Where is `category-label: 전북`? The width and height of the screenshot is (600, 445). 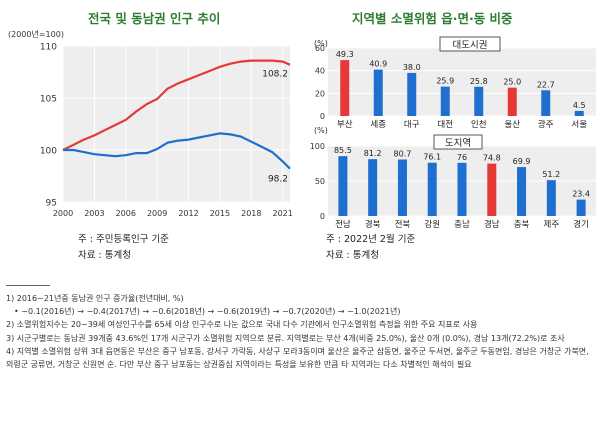 category-label: 전북 is located at coordinates (403, 224).